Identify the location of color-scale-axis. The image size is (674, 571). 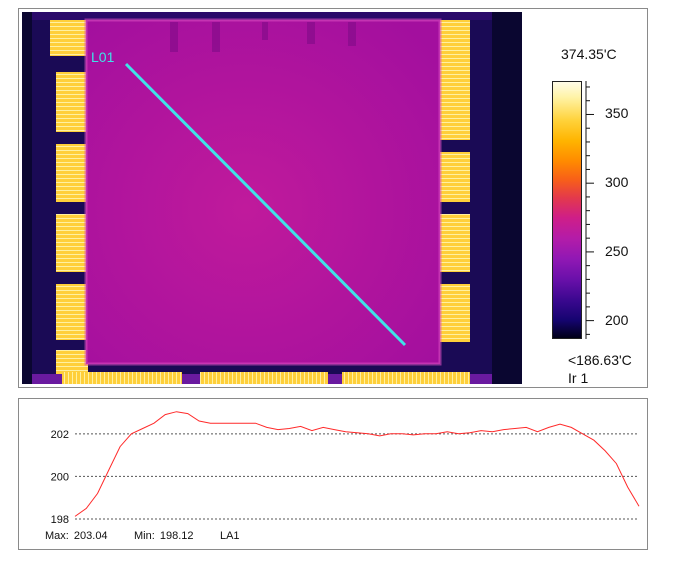
(589, 210).